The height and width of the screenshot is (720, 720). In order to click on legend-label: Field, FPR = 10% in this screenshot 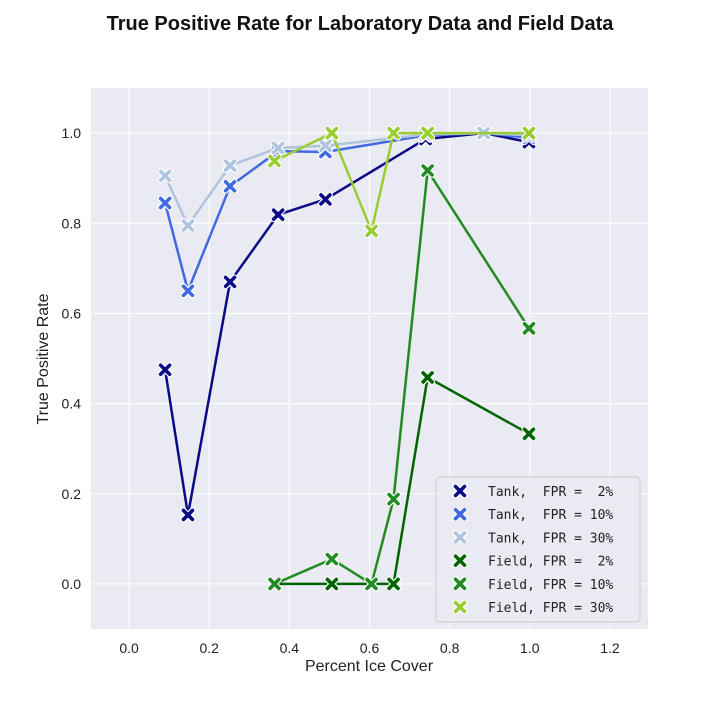, I will do `click(550, 585)`.